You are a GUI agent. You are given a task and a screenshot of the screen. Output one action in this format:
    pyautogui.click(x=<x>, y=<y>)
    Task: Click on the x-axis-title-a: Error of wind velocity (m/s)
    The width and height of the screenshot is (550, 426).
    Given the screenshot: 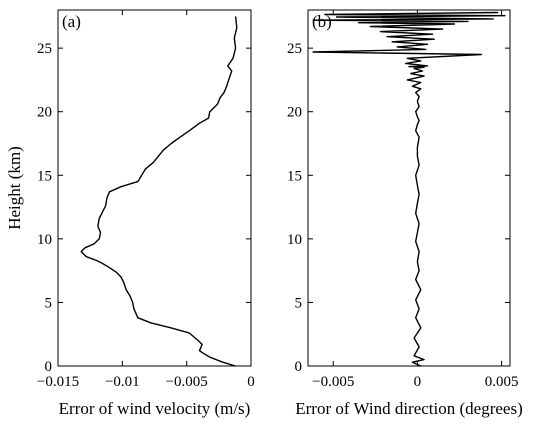 What is the action you would take?
    pyautogui.click(x=155, y=408)
    